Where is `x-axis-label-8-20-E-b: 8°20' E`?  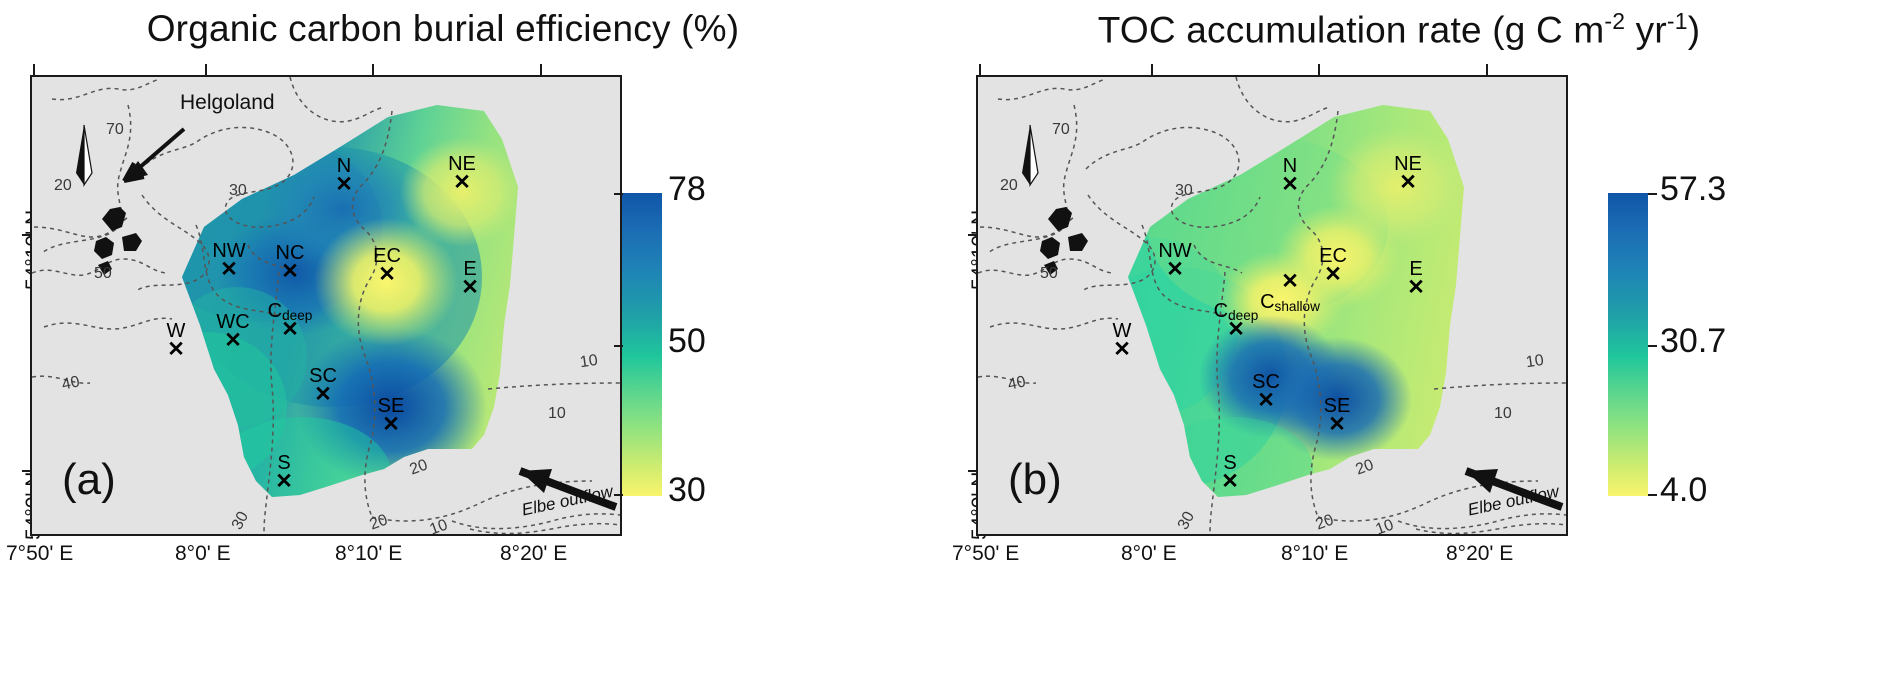 x-axis-label-8-20-E-b: 8°20' E is located at coordinates (1480, 553).